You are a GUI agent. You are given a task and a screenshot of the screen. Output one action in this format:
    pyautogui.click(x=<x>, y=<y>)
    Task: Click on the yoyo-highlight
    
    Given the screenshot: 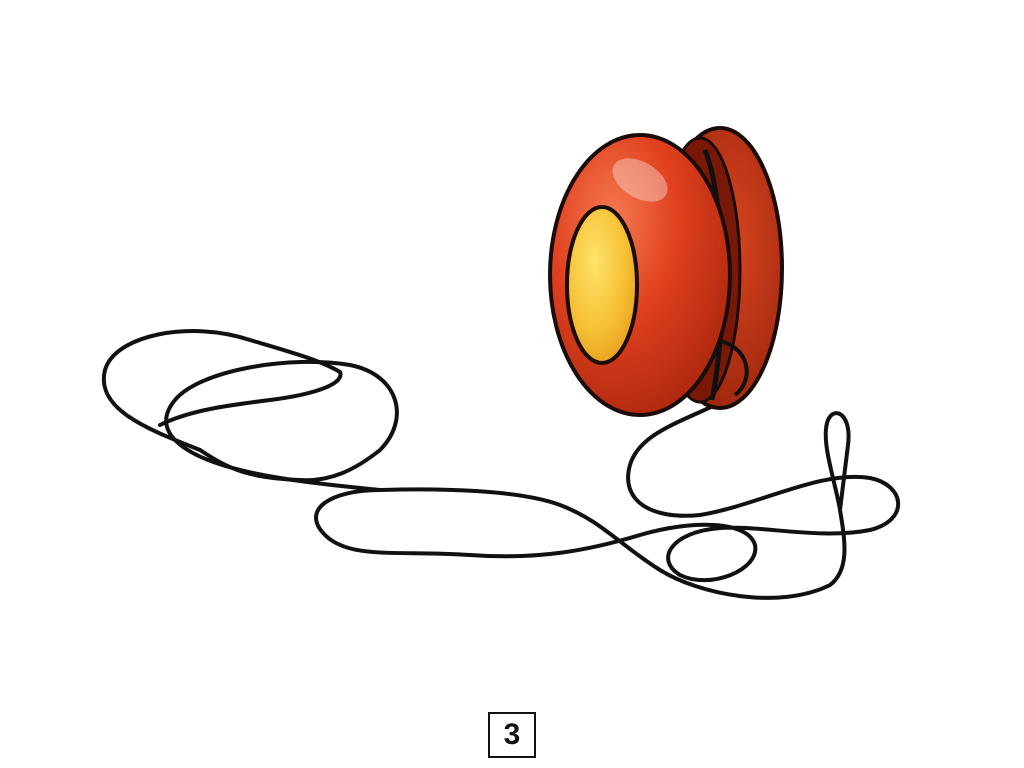 What is the action you would take?
    pyautogui.click(x=640, y=180)
    